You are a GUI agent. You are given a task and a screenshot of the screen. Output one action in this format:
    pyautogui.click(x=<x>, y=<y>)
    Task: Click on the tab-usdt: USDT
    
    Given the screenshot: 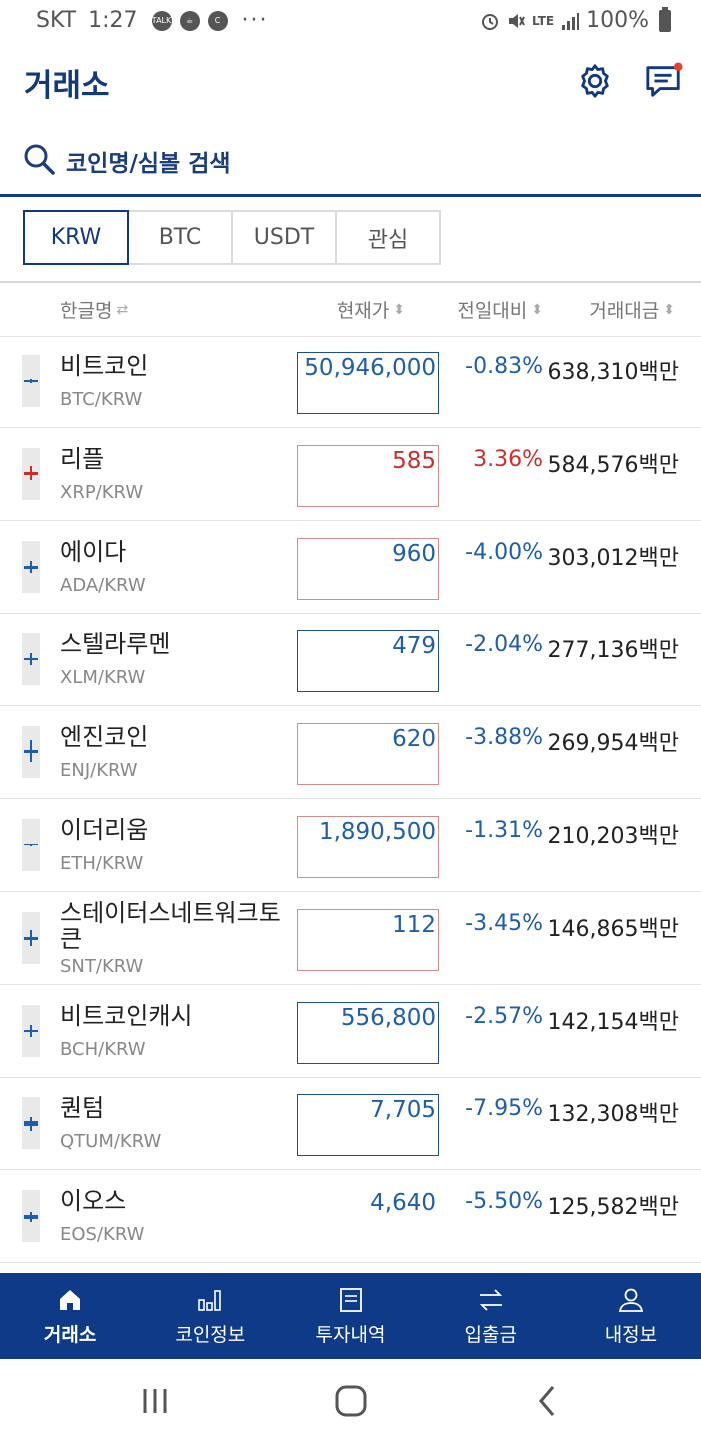 What is the action you would take?
    pyautogui.click(x=283, y=237)
    